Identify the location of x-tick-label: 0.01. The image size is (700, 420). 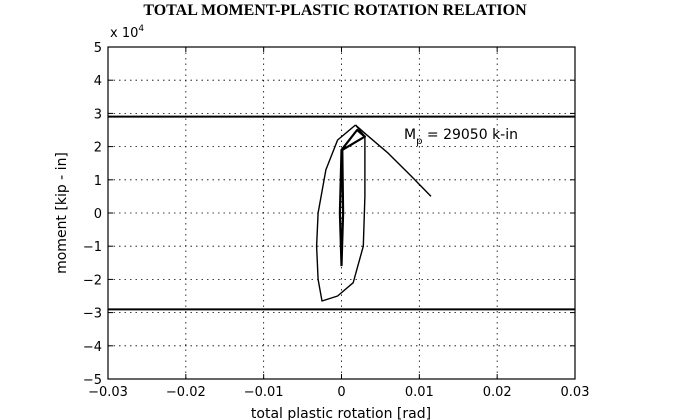
(419, 392).